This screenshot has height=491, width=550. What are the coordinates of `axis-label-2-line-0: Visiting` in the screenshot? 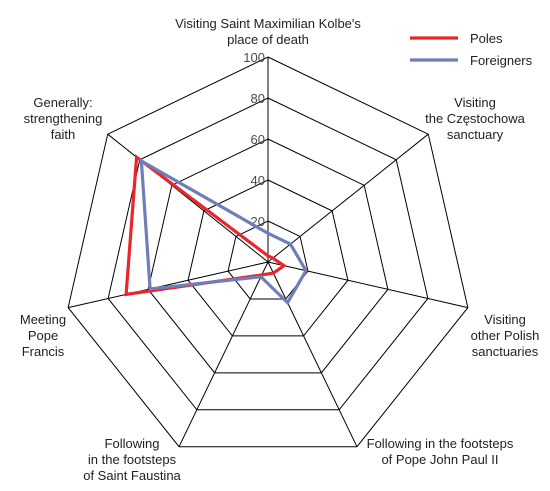 It's located at (505, 319).